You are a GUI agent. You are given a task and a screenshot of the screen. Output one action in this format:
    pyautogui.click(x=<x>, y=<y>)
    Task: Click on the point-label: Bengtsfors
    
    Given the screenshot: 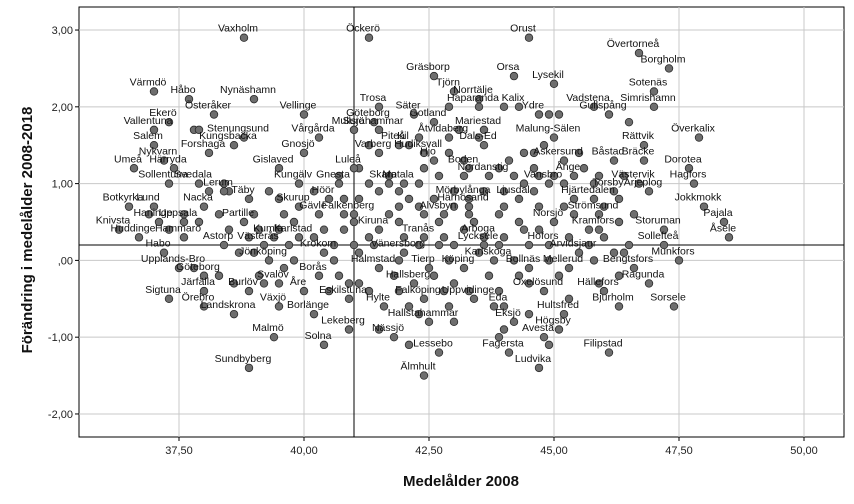 What is the action you would take?
    pyautogui.click(x=628, y=259)
    